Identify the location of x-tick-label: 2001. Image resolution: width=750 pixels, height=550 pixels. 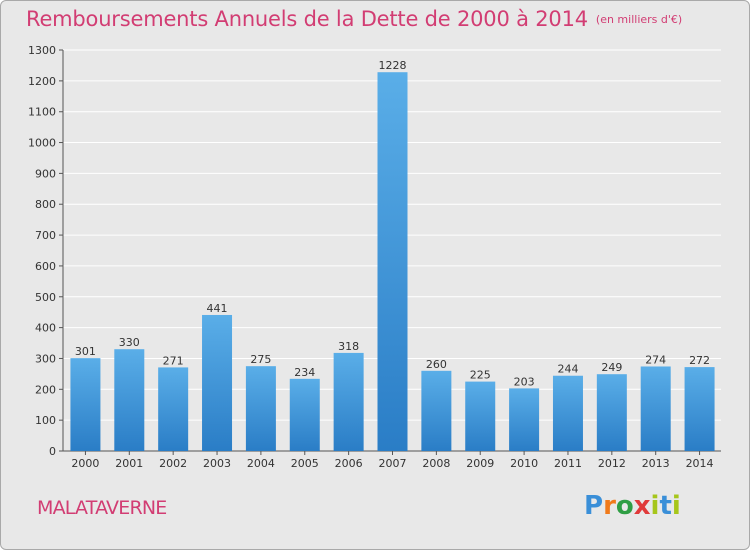
(129, 463).